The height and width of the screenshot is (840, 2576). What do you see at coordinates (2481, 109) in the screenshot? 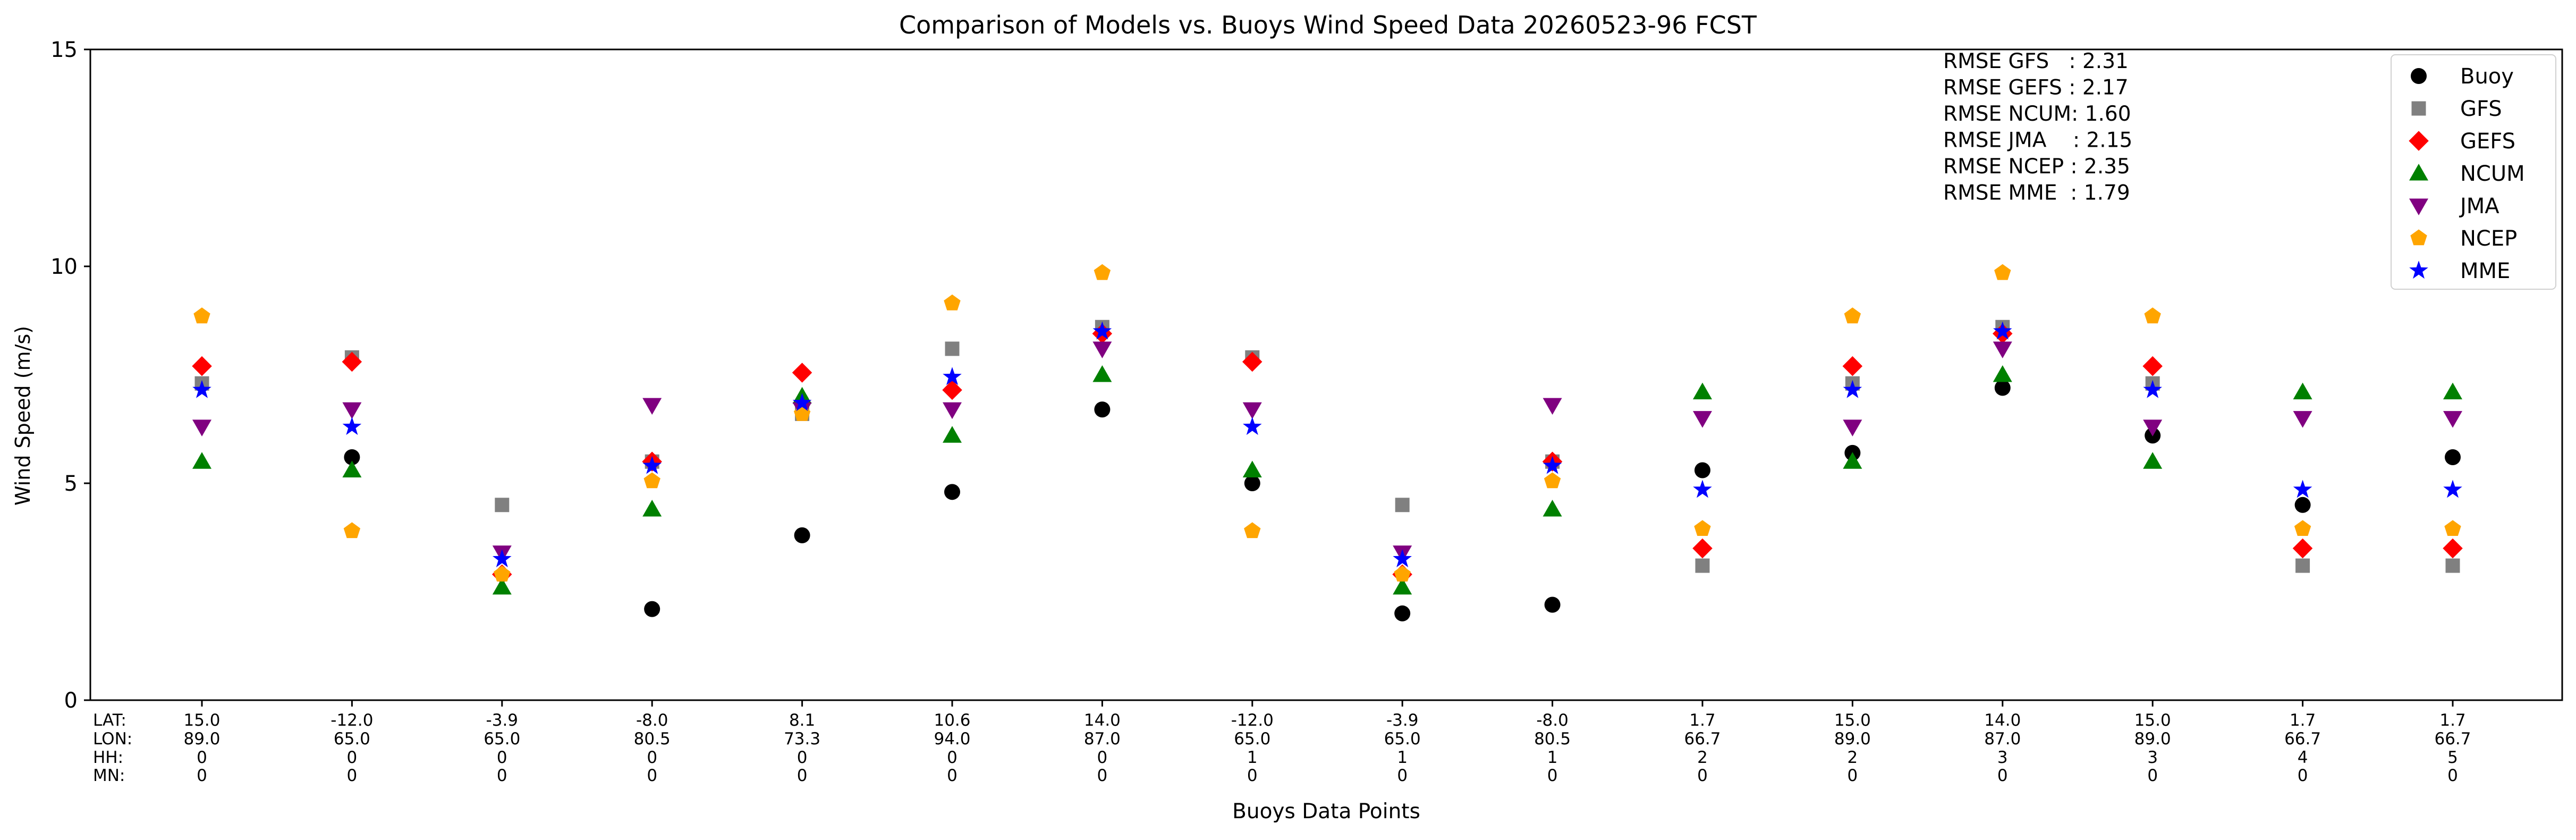
I see `legend-label: GFS` at bounding box center [2481, 109].